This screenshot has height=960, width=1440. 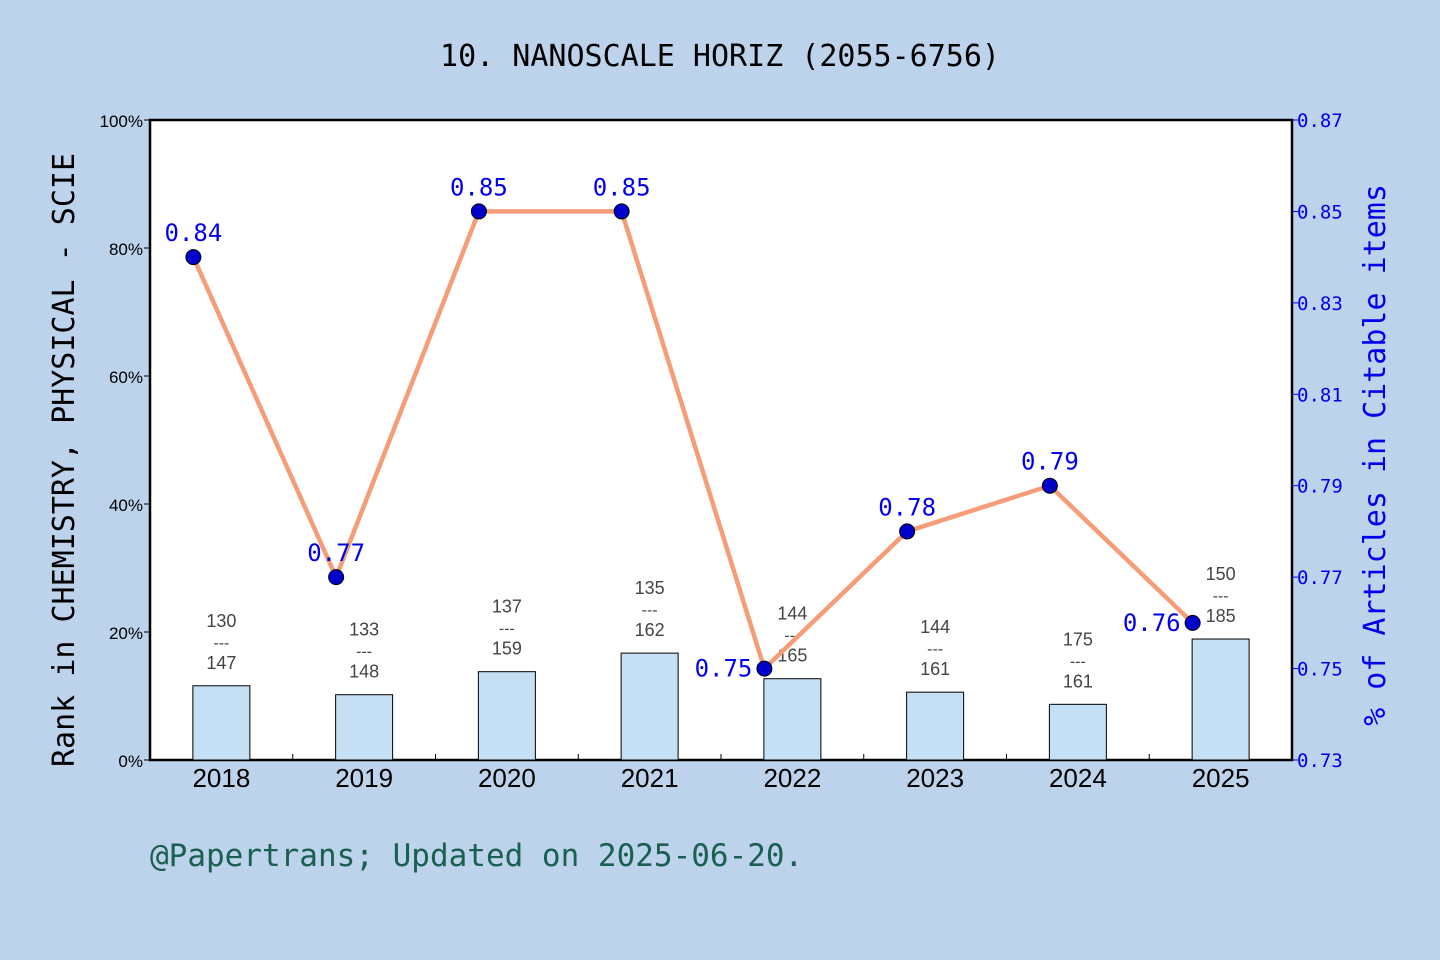 What do you see at coordinates (1152, 623) in the screenshot?
I see `line-value-label-2025: 0.76` at bounding box center [1152, 623].